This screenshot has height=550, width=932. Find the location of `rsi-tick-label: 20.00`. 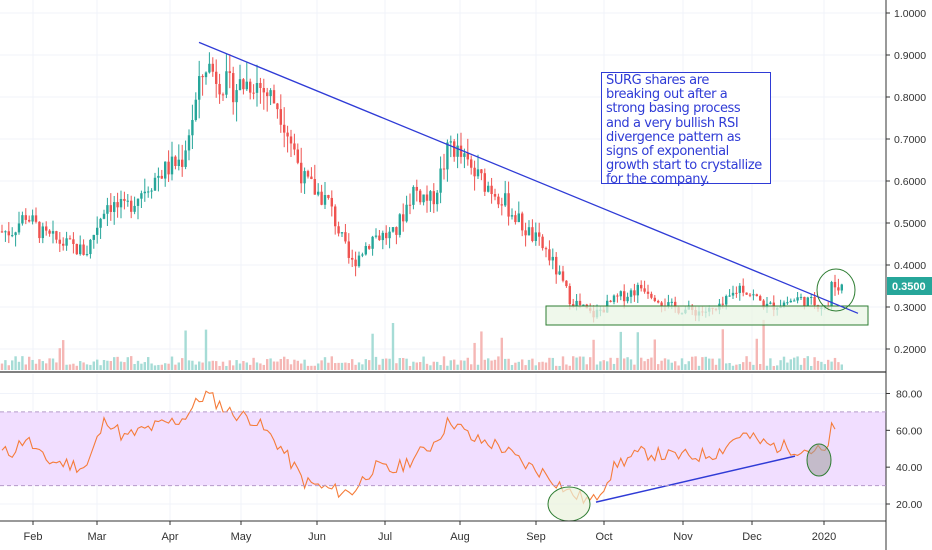

rsi-tick-label: 20.00 is located at coordinates (909, 505).